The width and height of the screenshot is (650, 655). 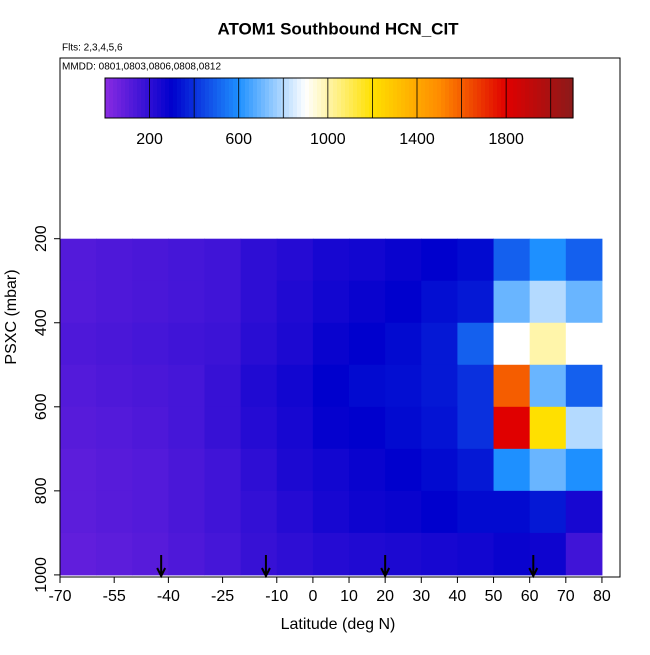 I want to click on x-tick-label: 40, so click(x=458, y=596).